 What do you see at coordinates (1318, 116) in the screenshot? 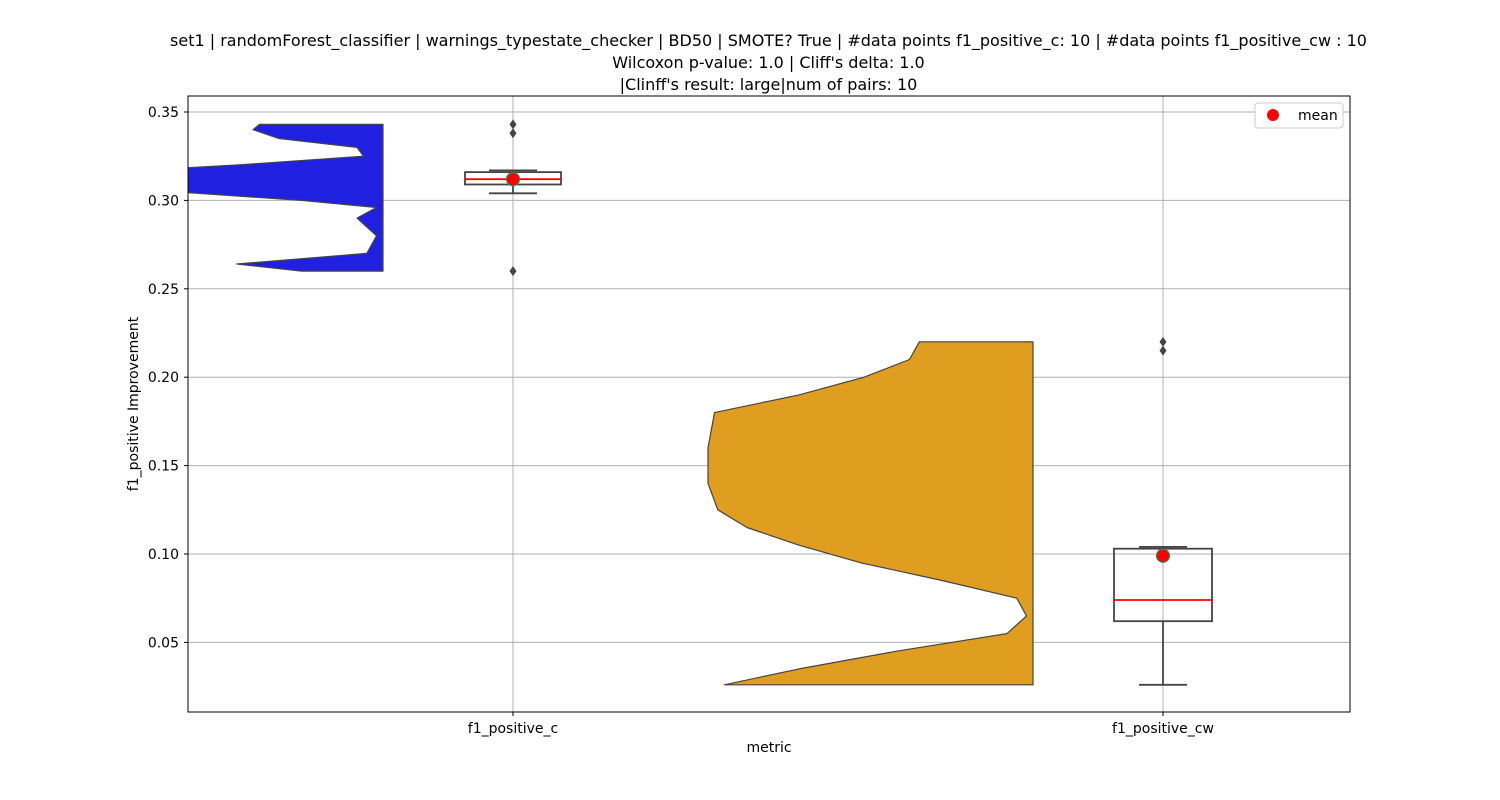
I see `legend-label: mean` at bounding box center [1318, 116].